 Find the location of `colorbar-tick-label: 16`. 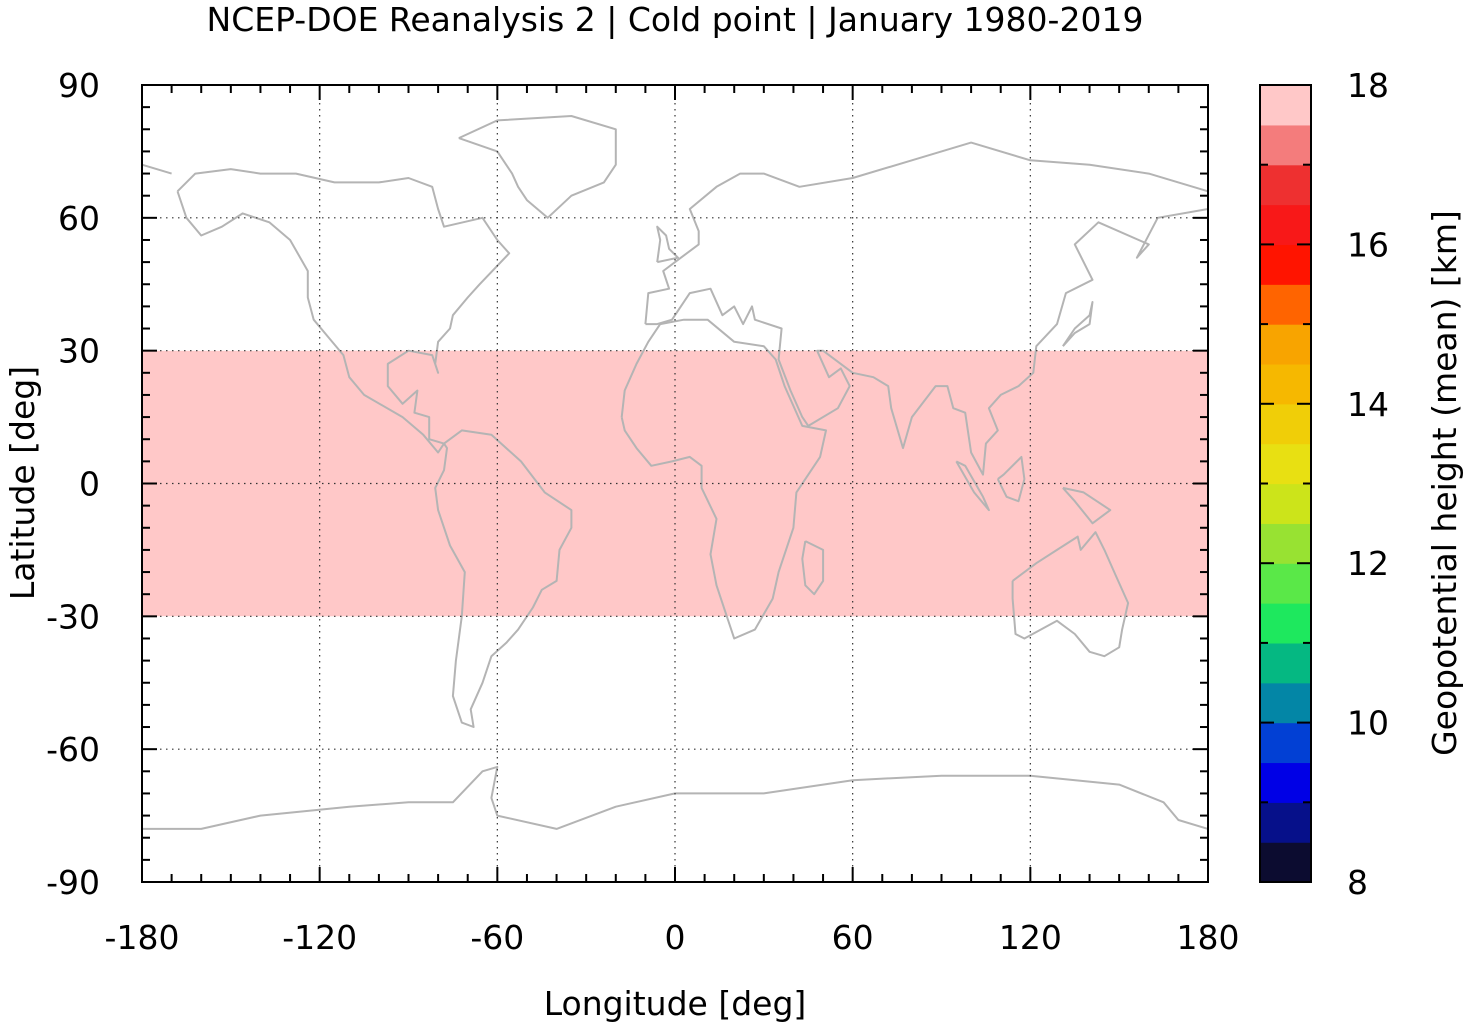

colorbar-tick-label: 16 is located at coordinates (1368, 244).